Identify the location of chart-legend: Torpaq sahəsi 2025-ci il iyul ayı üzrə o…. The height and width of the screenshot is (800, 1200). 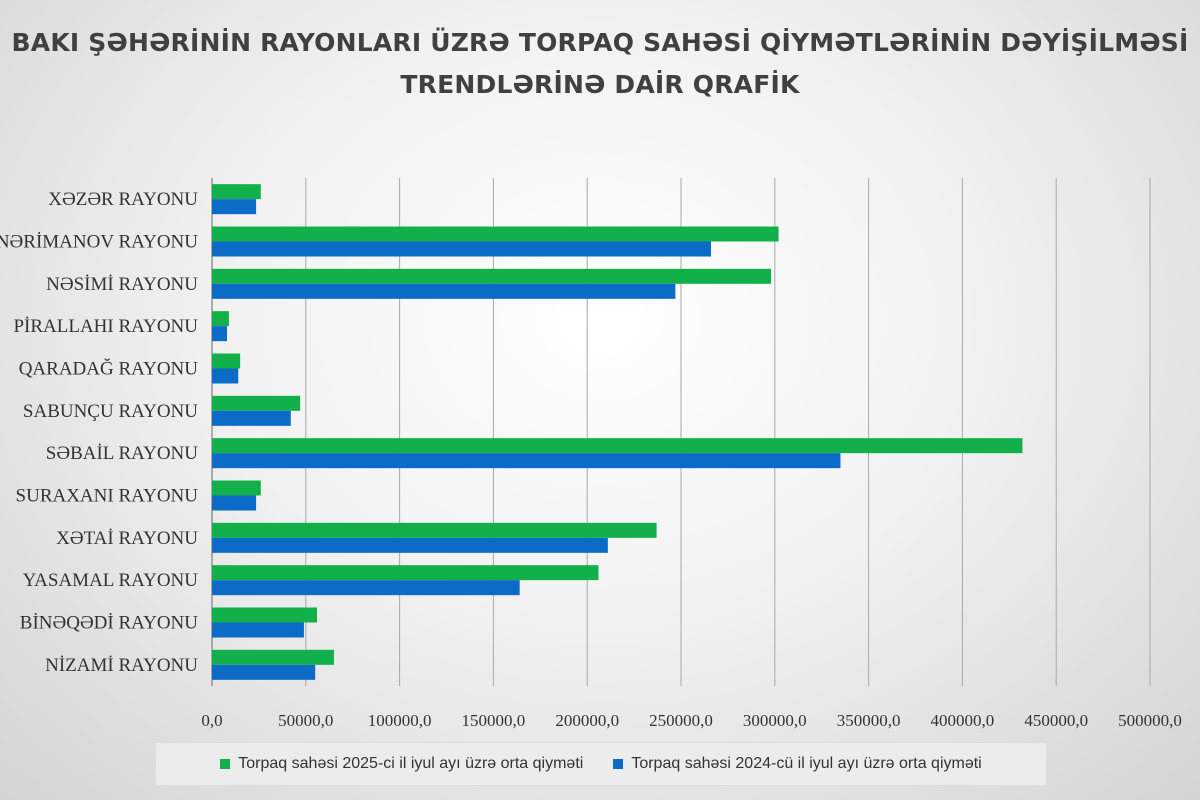
(601, 764).